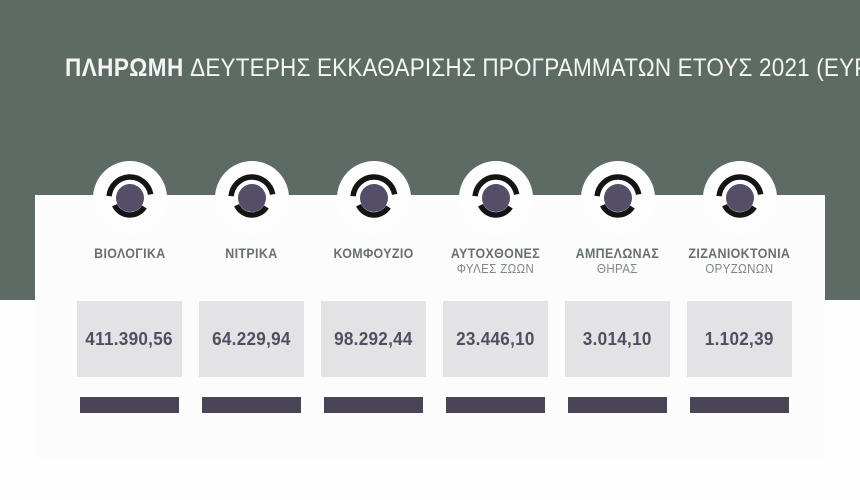 The height and width of the screenshot is (500, 860). I want to click on category-labels: ΑΥΤΟΧΘΟΝΕΣ ΦΥΛΕΣ ΖΩΩΝ, so click(495, 267).